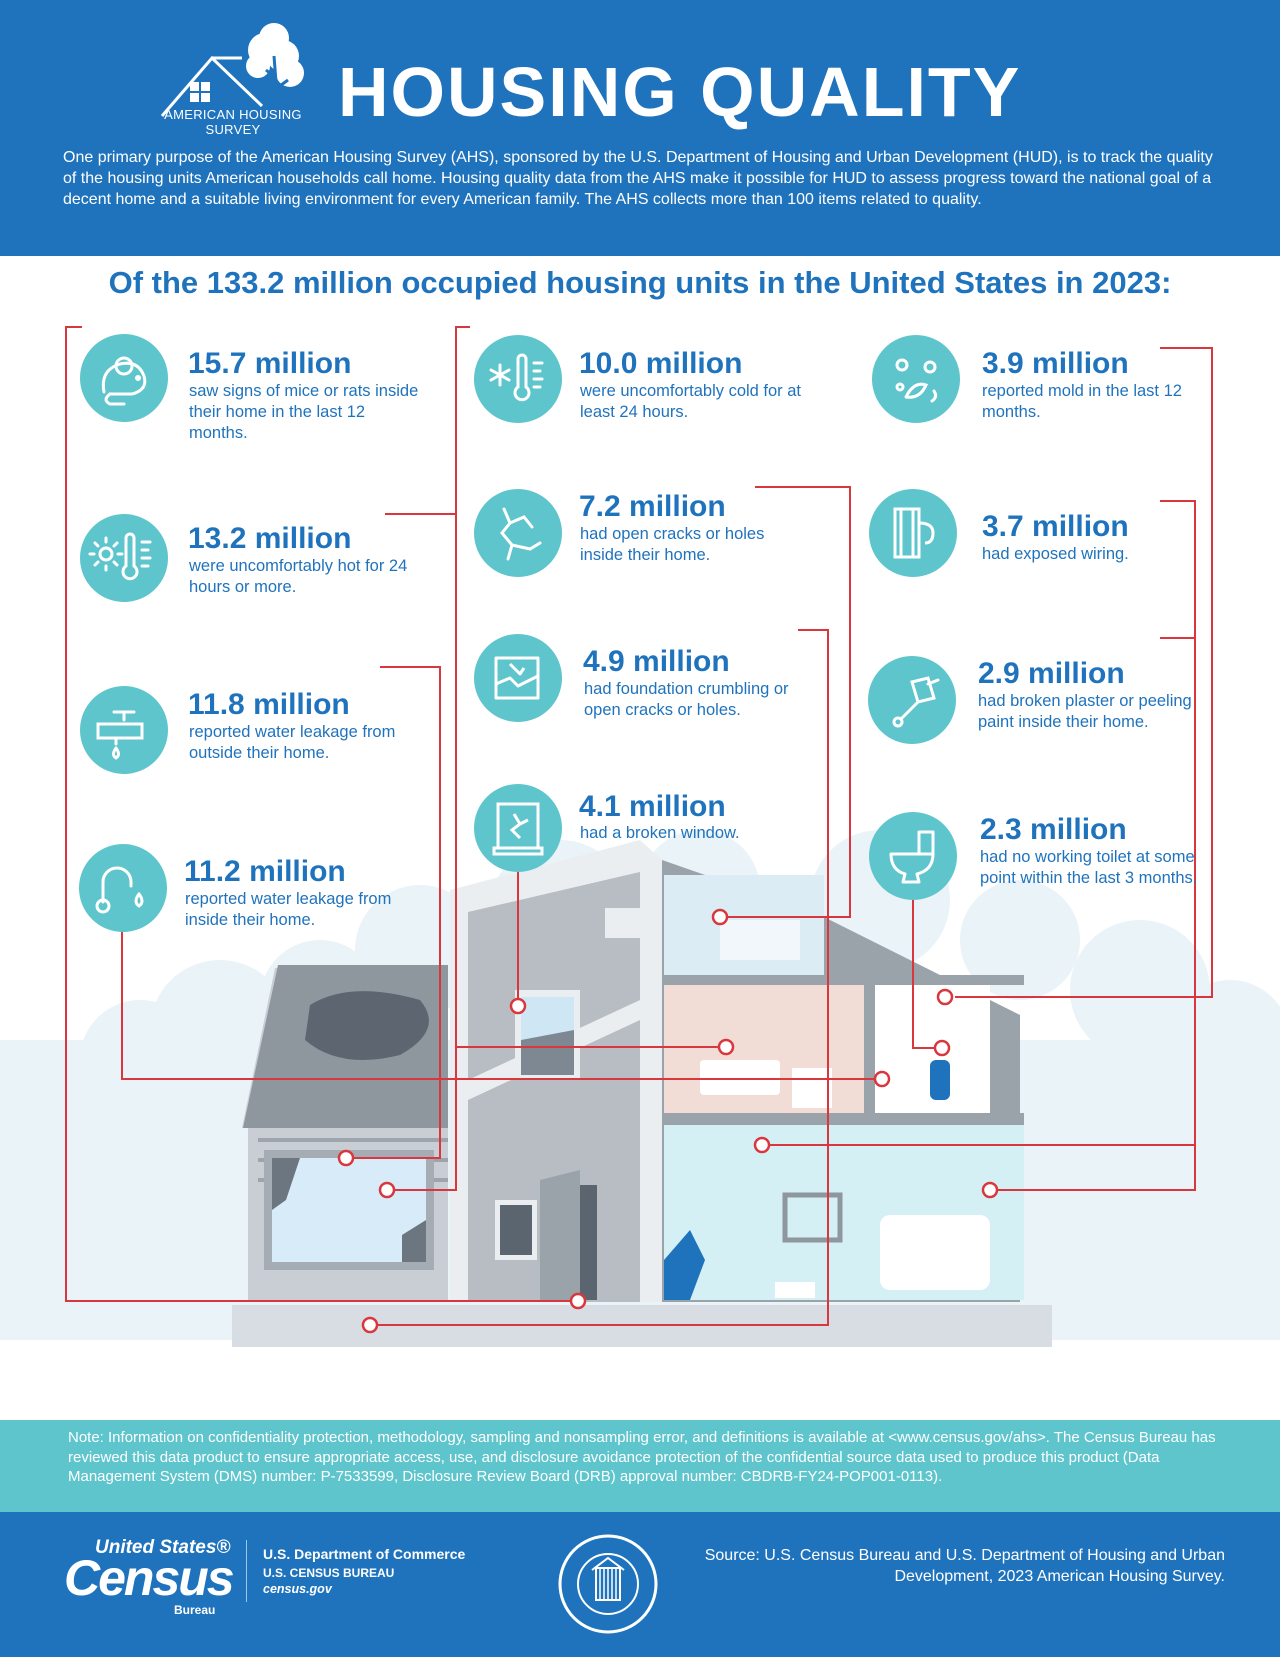 The width and height of the screenshot is (1280, 1657). What do you see at coordinates (246, 1571) in the screenshot?
I see `footer-divider` at bounding box center [246, 1571].